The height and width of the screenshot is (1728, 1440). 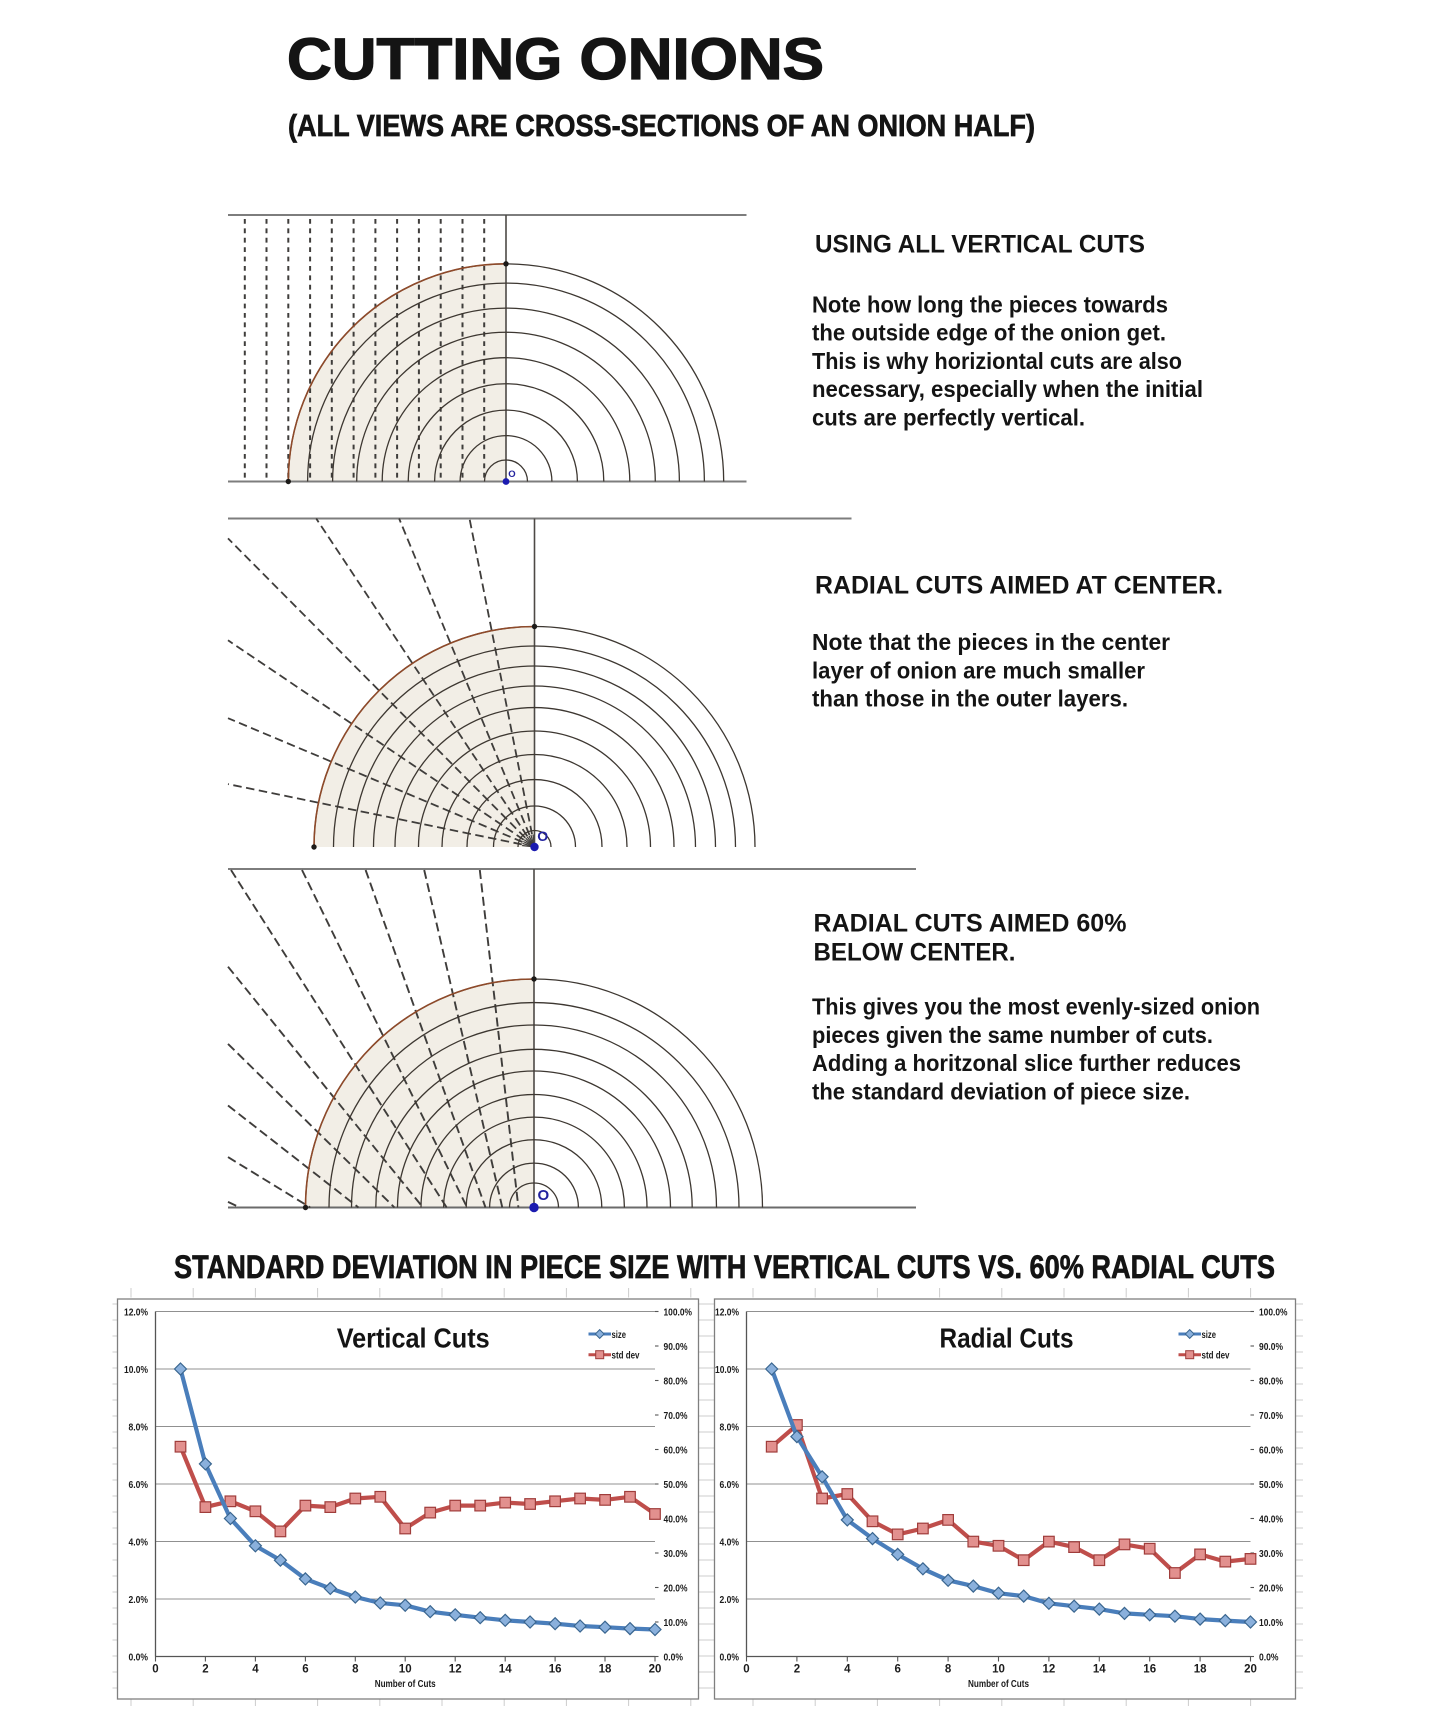 What do you see at coordinates (555, 59) in the screenshot?
I see `svg-text: CUTTING ONIONS` at bounding box center [555, 59].